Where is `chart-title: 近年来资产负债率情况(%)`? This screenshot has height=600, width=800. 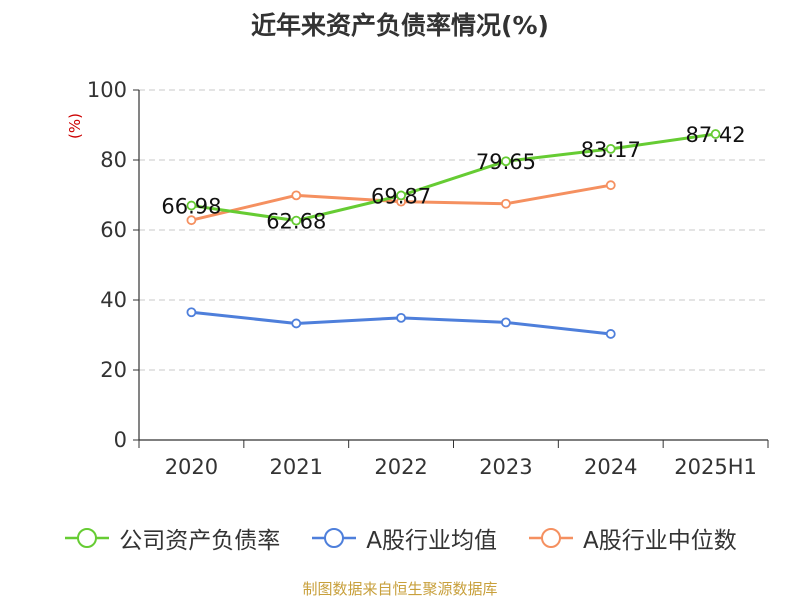 chart-title: 近年来资产负债率情况(%) is located at coordinates (400, 25).